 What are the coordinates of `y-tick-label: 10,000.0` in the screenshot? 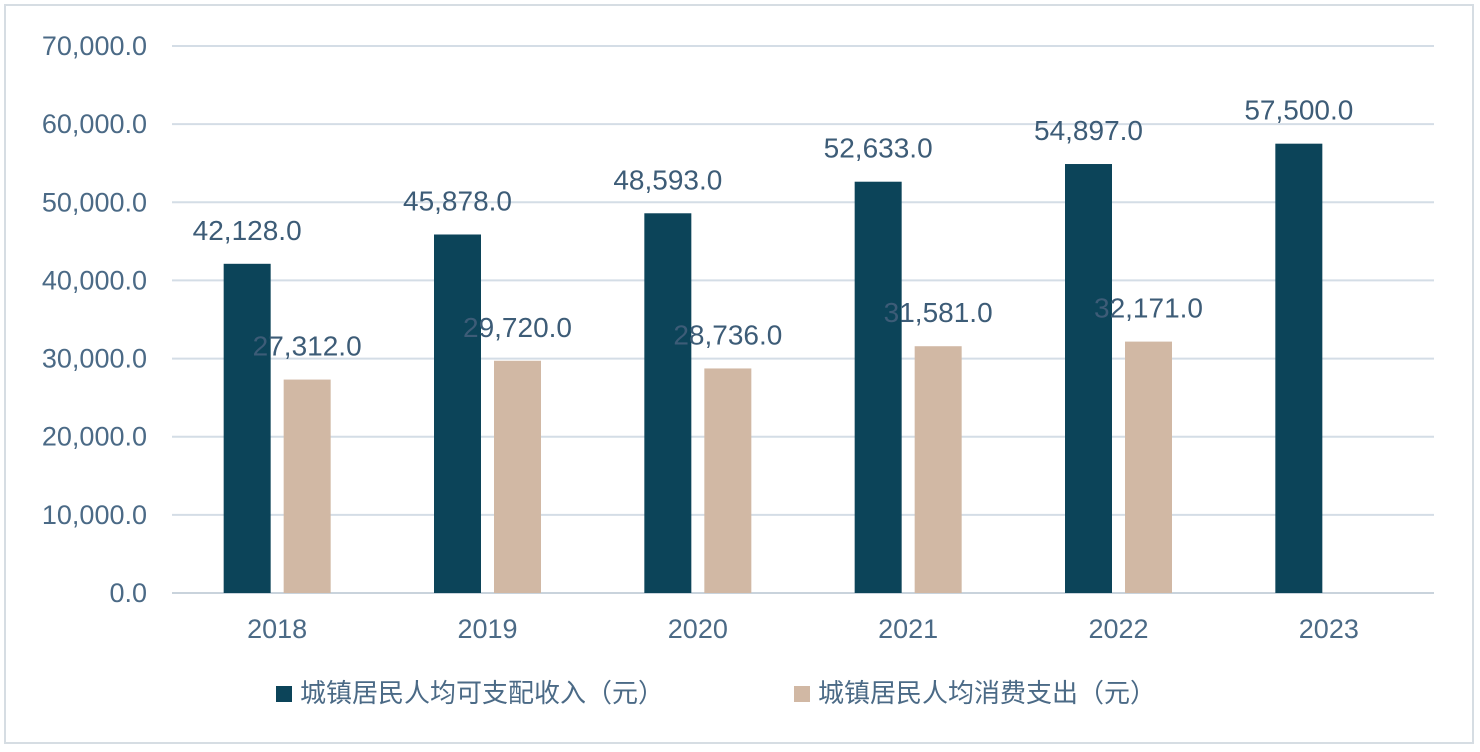 It's located at (94, 515).